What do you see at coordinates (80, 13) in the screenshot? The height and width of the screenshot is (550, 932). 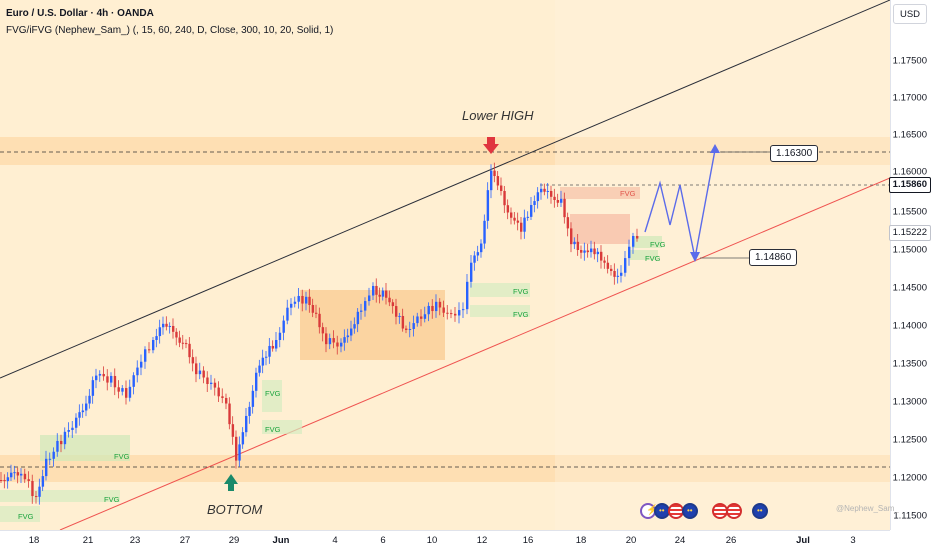 I see `symbol-title: Euro / U.S. Dollar · 4h · OANDA` at bounding box center [80, 13].